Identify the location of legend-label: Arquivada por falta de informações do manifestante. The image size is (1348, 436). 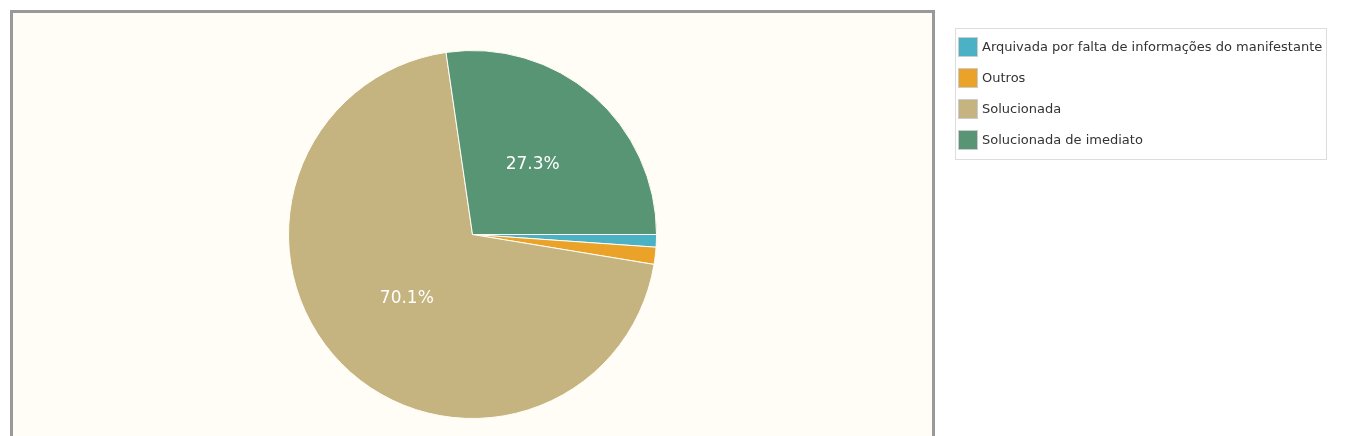
(1152, 46).